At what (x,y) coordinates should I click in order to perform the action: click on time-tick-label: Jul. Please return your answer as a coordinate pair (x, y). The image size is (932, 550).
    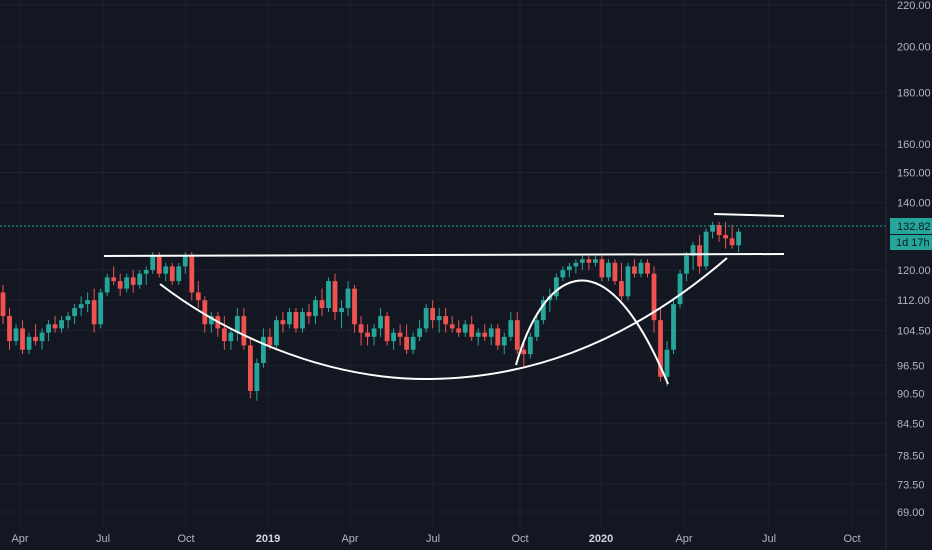
    Looking at the image, I should click on (769, 539).